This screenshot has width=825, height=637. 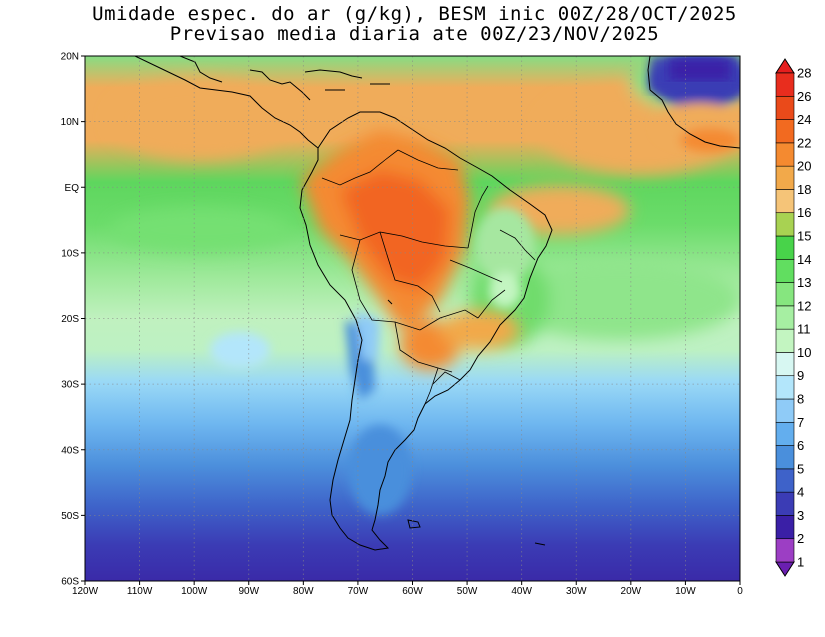 I want to click on colorbar-label: 28, so click(x=804, y=73).